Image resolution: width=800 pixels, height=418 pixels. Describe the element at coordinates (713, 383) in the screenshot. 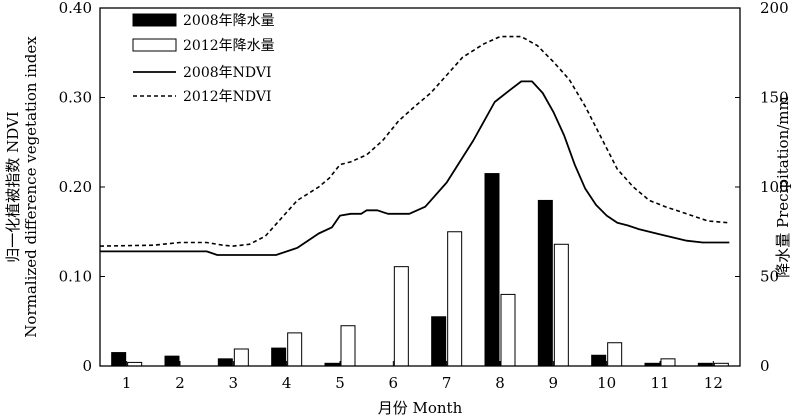

I see `x-tick-label-12: 12` at that location.